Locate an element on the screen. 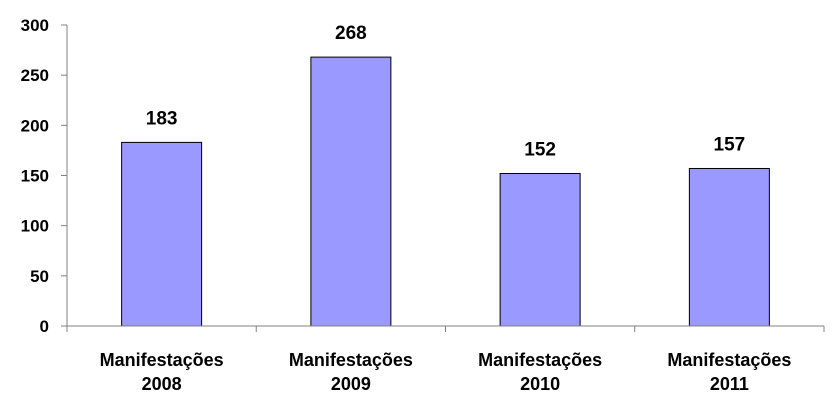  y-tick-label: 0 is located at coordinates (44, 326).